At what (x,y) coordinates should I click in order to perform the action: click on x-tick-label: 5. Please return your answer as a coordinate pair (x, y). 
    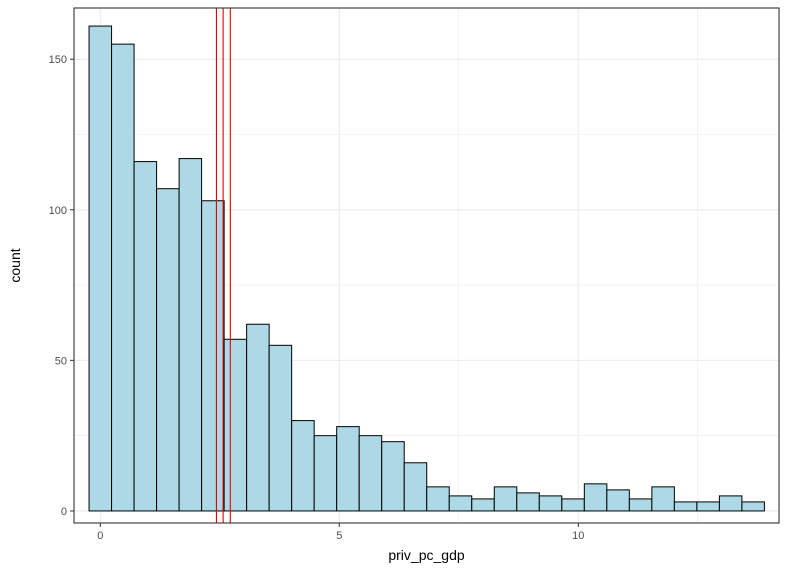
    Looking at the image, I should click on (339, 536).